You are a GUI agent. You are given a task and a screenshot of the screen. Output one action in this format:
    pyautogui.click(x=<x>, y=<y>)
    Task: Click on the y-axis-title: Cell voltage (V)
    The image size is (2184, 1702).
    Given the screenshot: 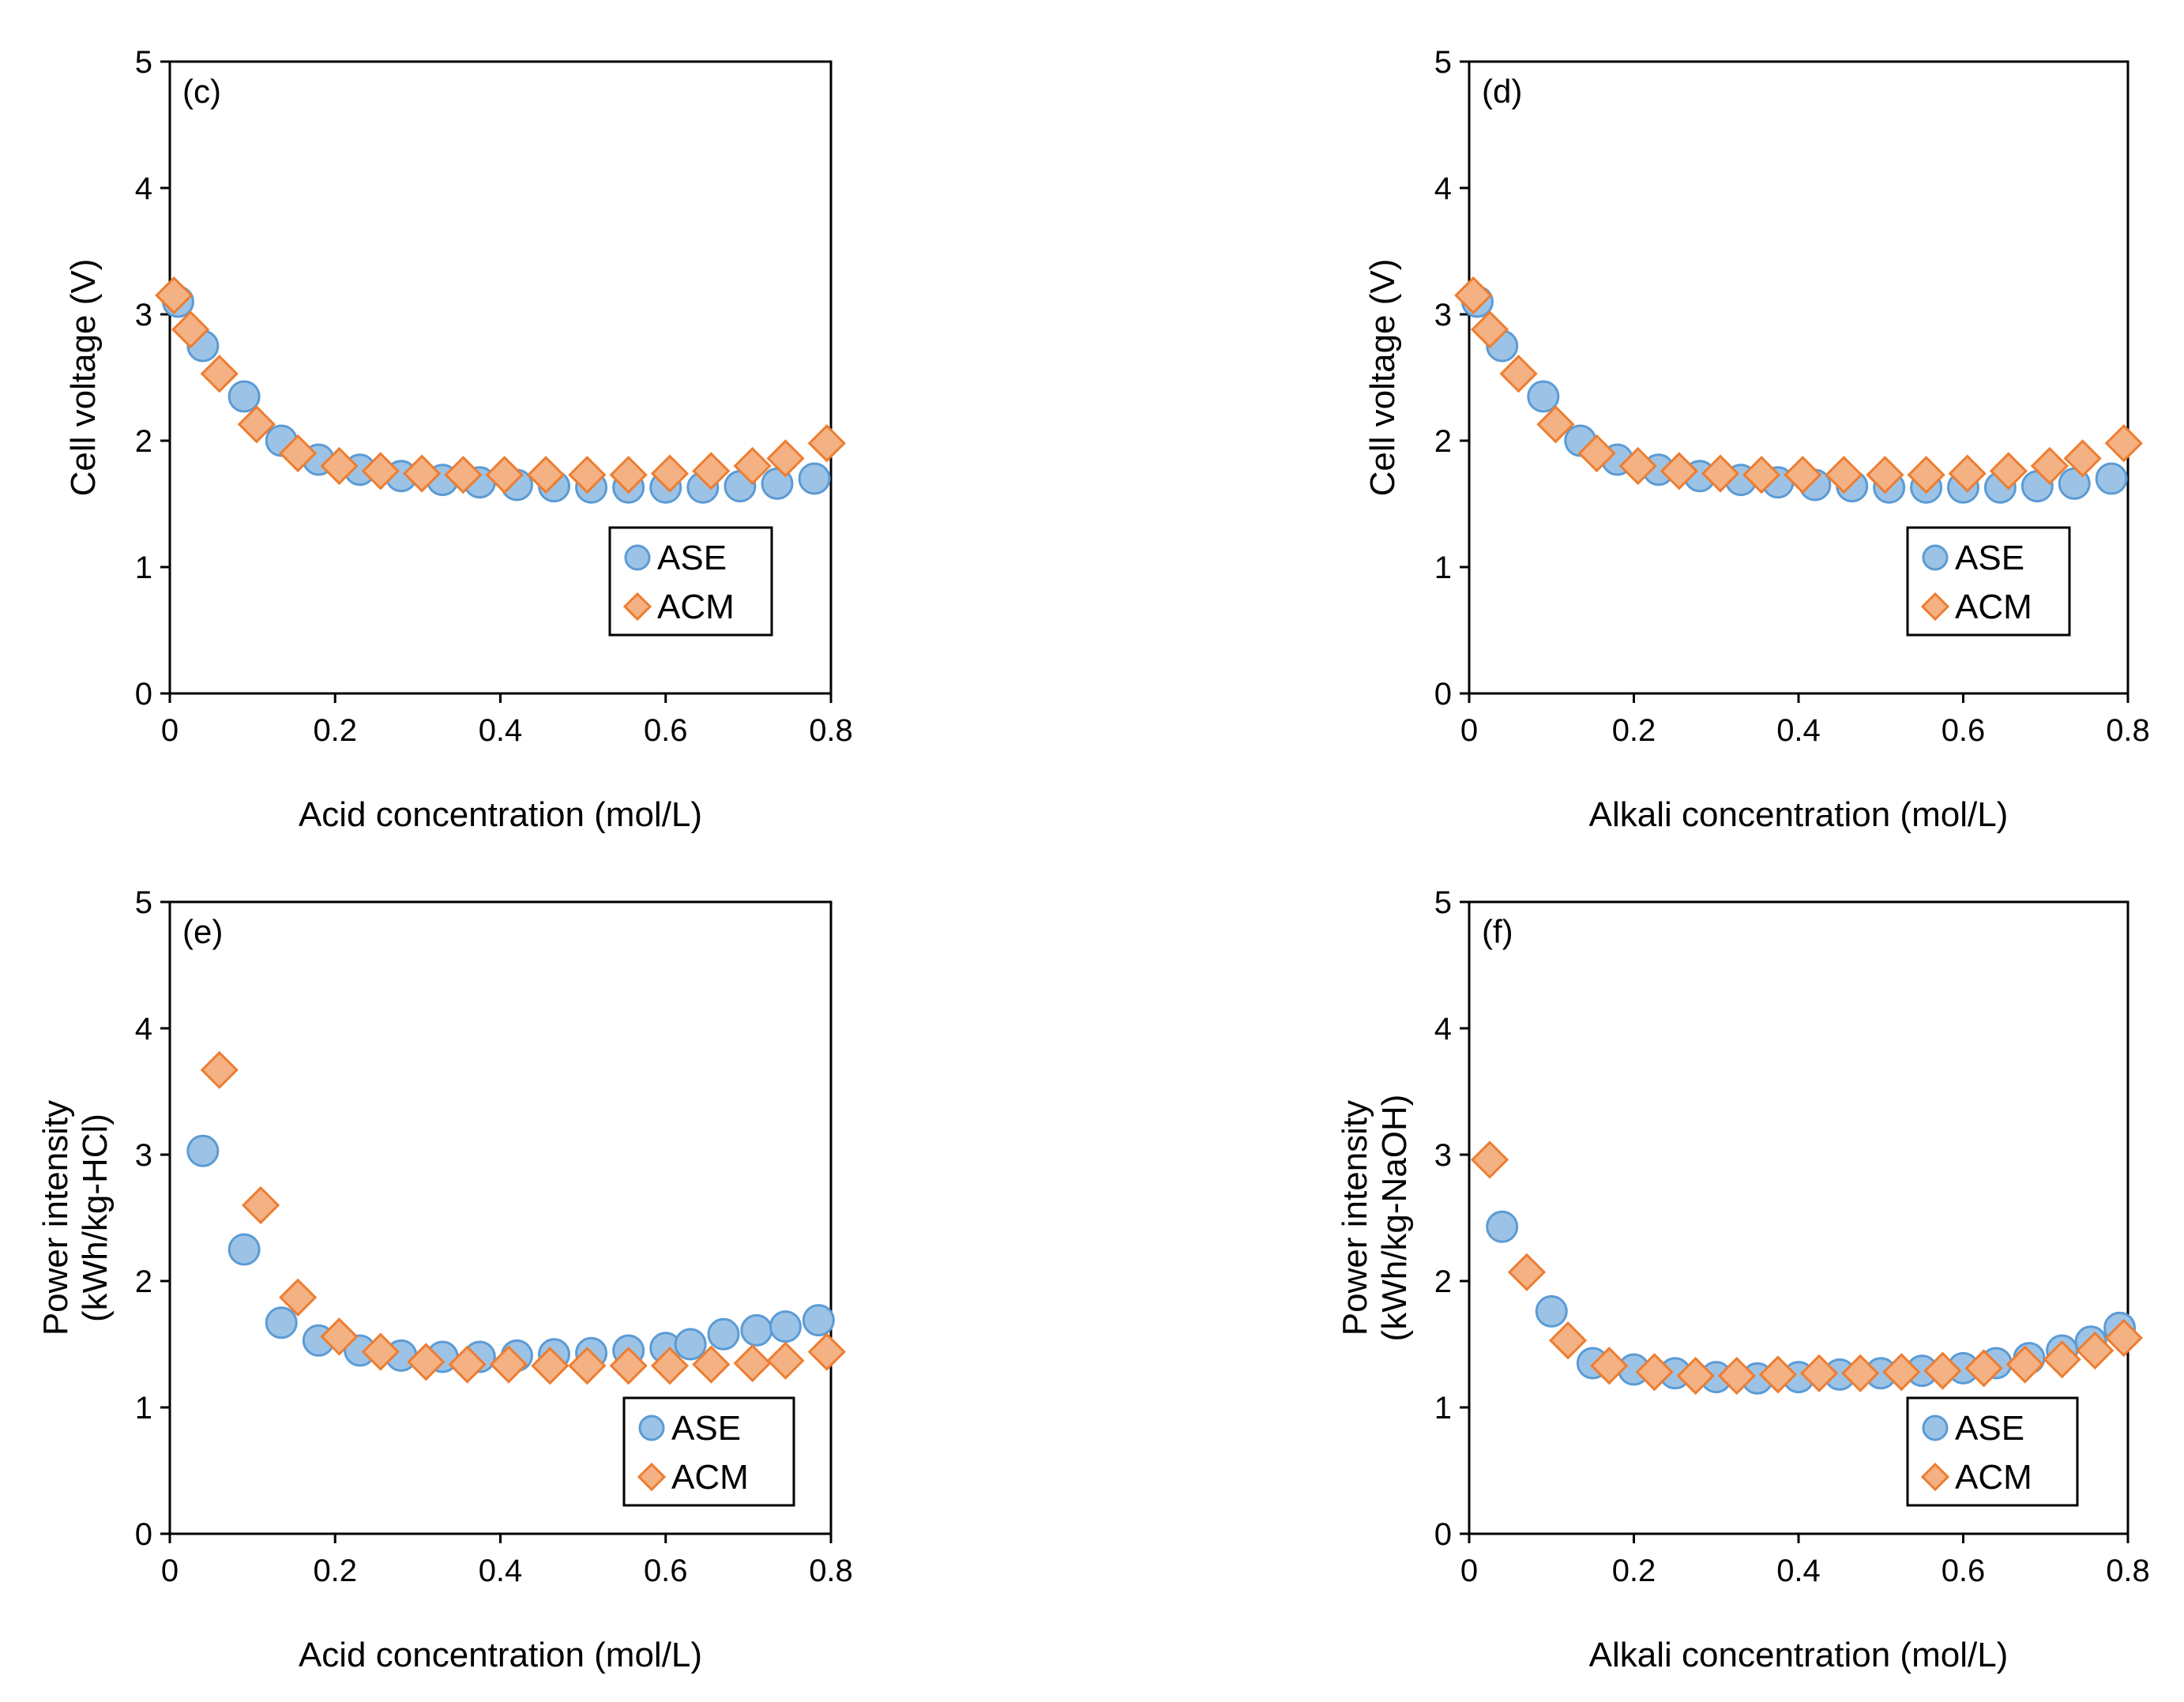 What is the action you would take?
    pyautogui.click(x=1382, y=378)
    